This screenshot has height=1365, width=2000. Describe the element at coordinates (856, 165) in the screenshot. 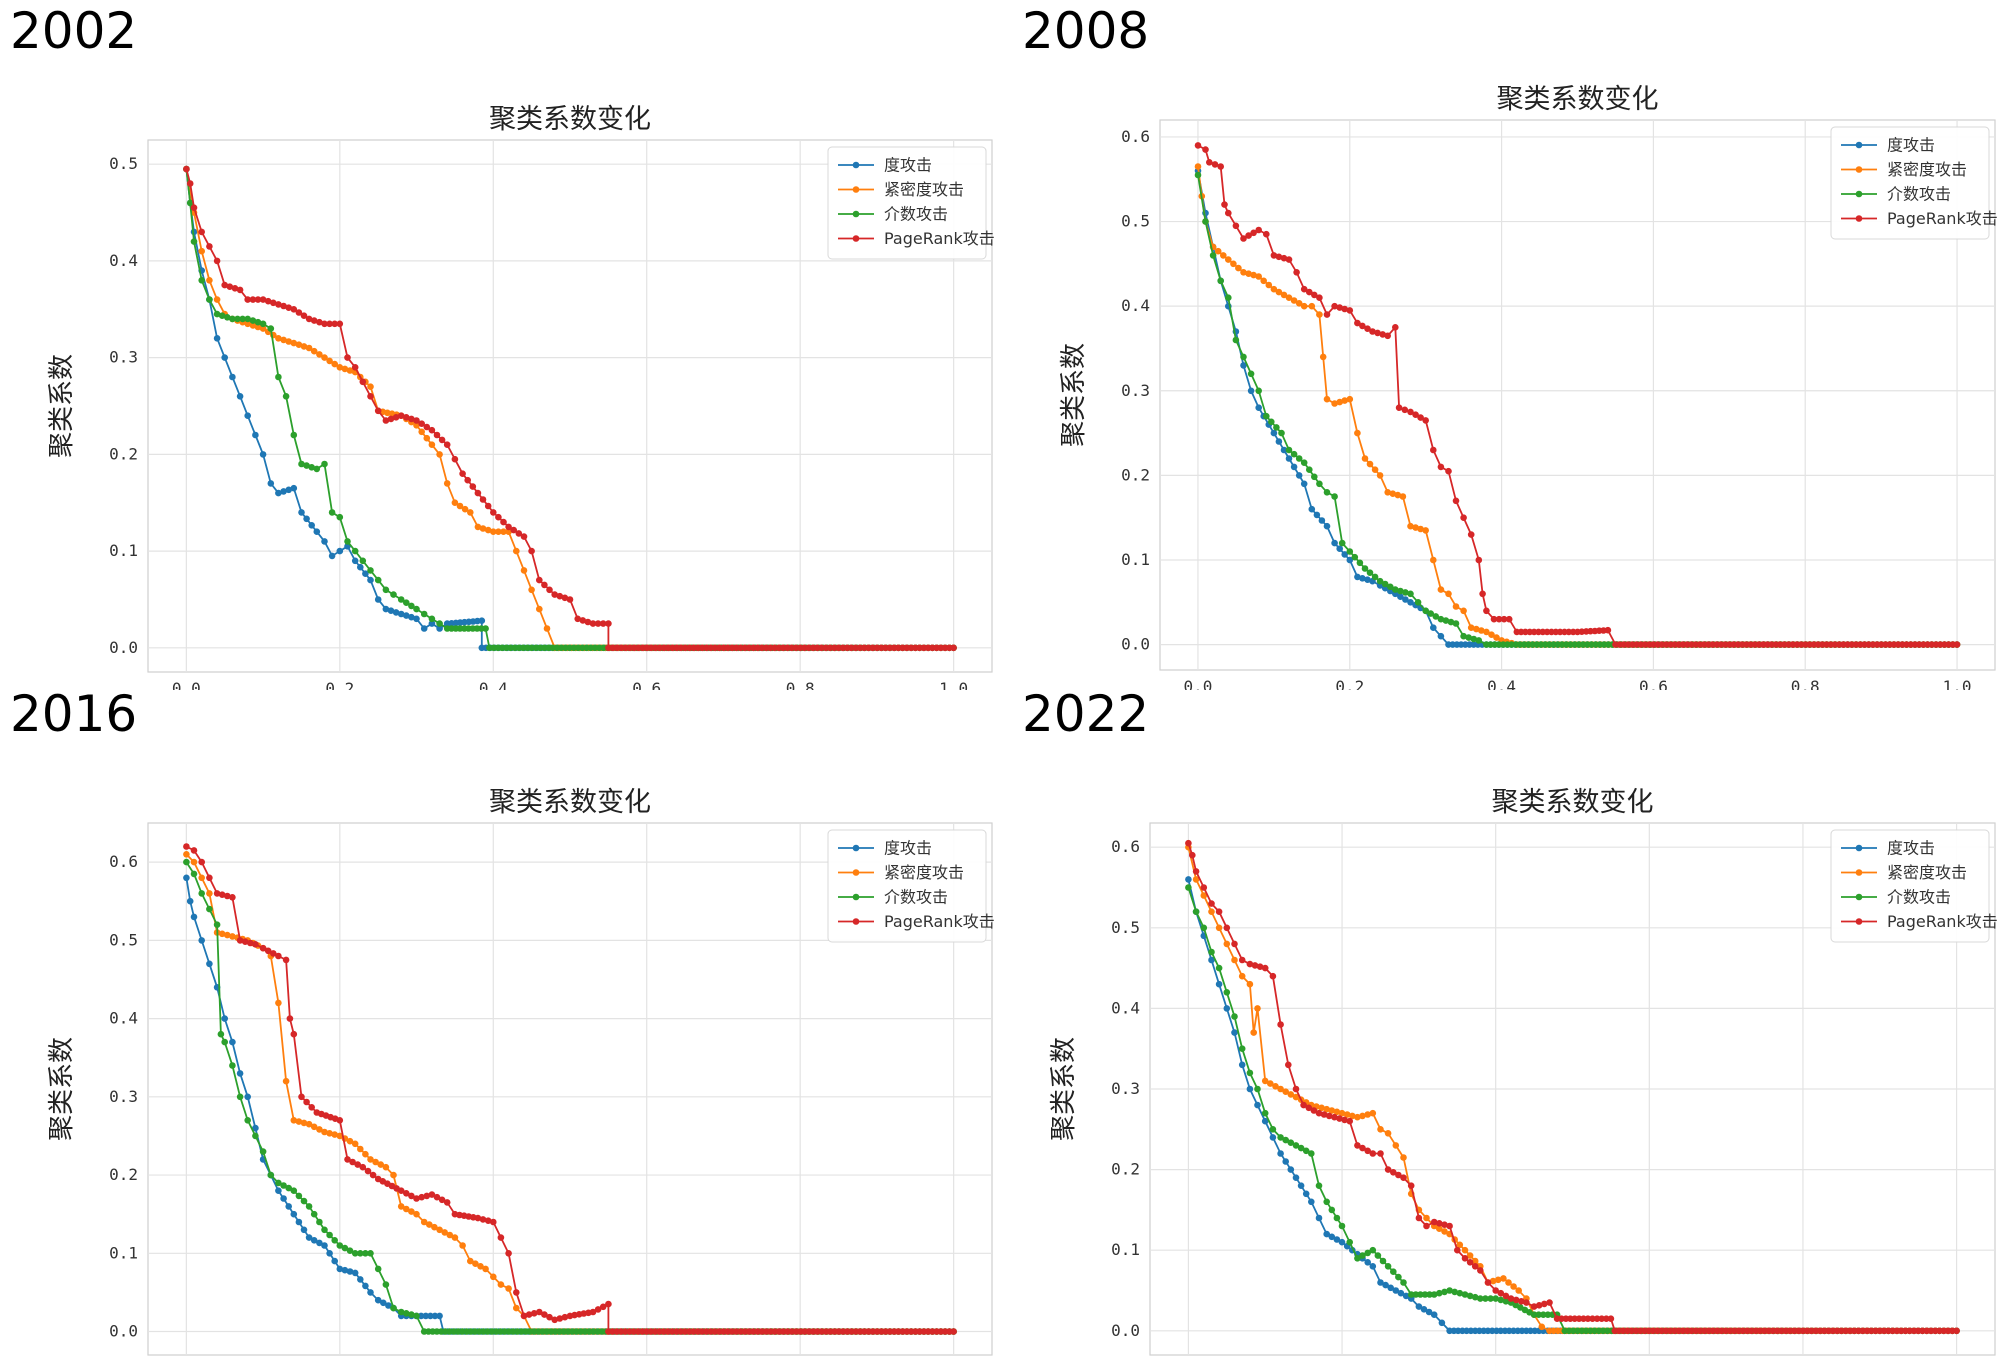

I see `legend-swatch-marker` at that location.